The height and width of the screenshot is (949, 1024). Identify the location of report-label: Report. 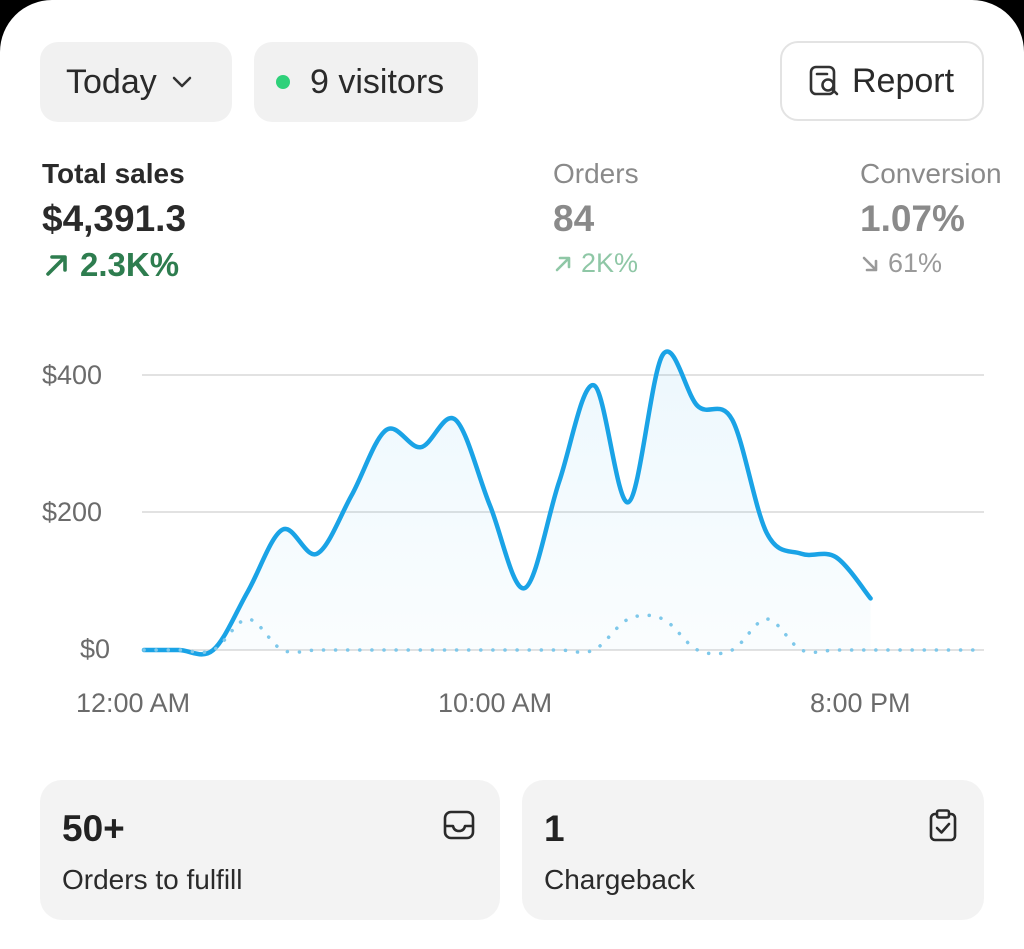
(903, 80).